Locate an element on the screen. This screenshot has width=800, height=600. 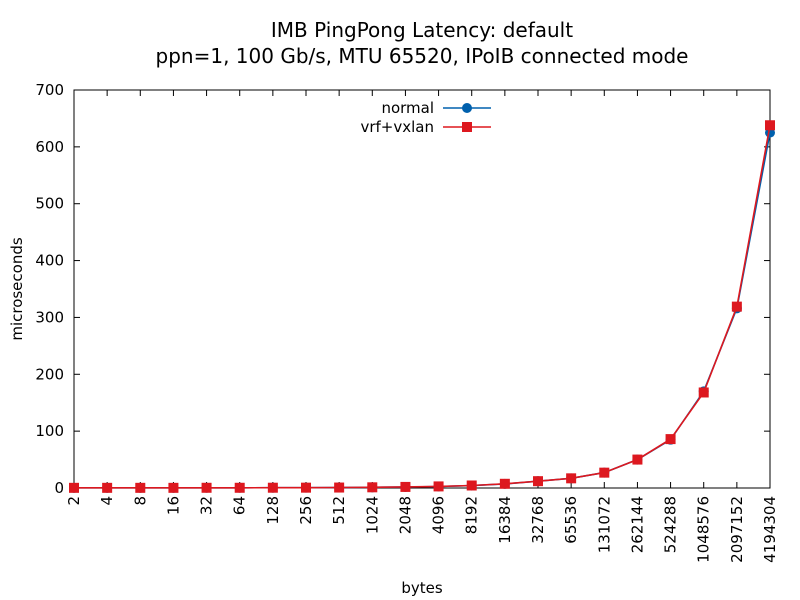
y-tick-label: 700 is located at coordinates (49, 90).